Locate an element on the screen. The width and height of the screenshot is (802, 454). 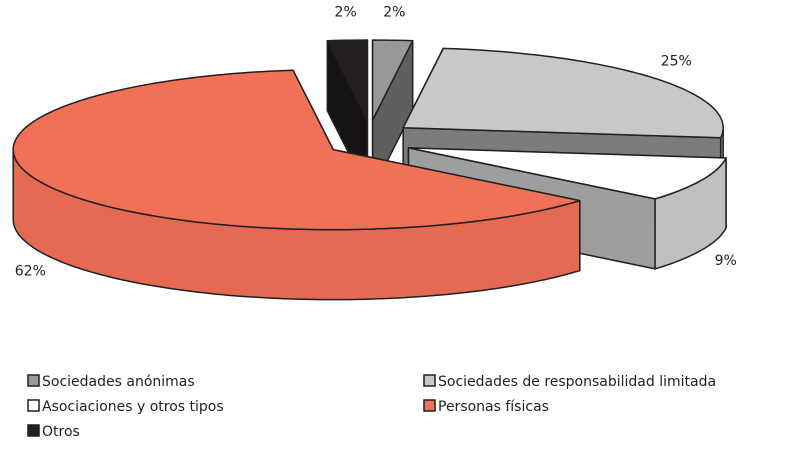
data-label: 25% is located at coordinates (676, 62).